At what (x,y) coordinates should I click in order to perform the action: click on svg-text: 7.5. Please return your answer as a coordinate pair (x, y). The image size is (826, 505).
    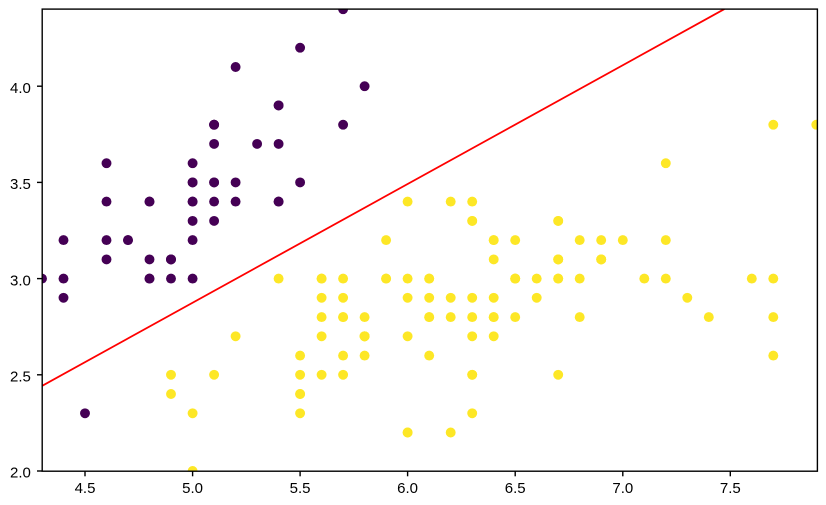
    Looking at the image, I should click on (730, 488).